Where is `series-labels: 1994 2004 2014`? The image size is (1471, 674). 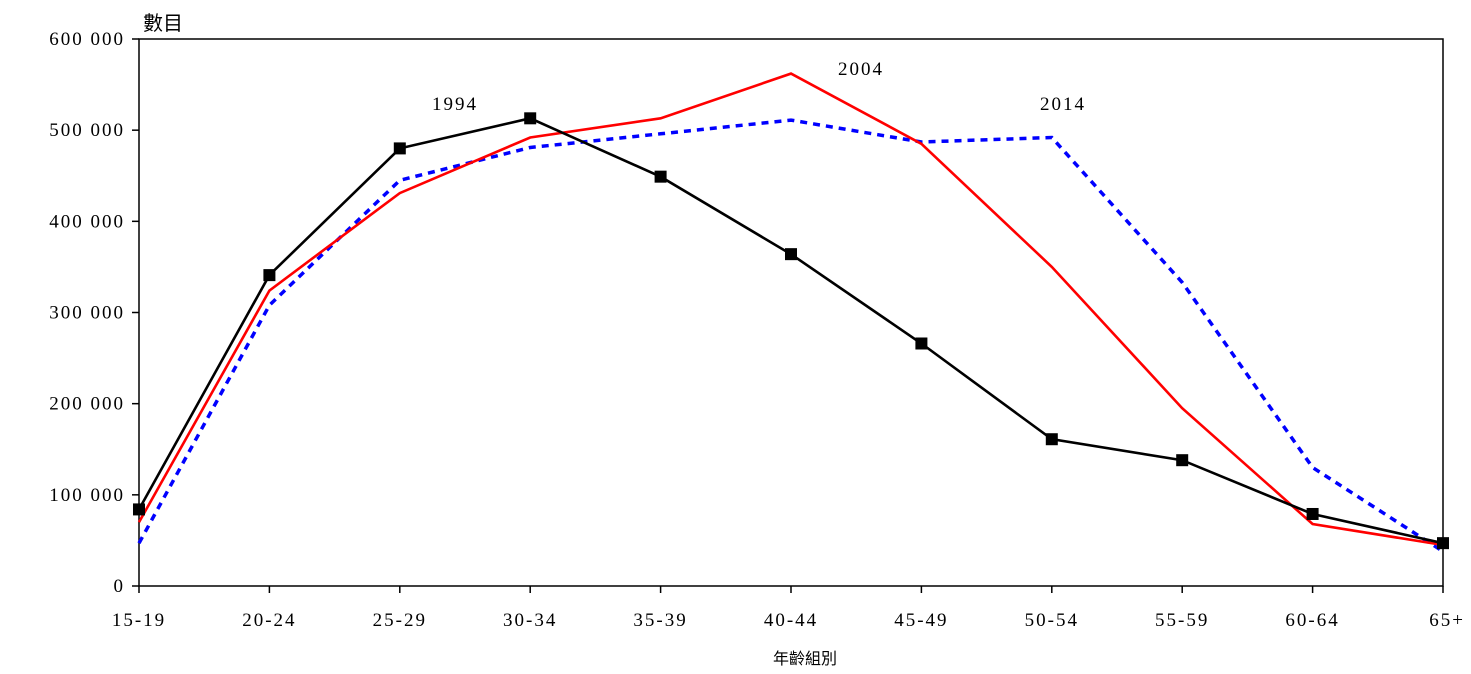
series-labels: 1994 2004 2014 is located at coordinates (759, 87).